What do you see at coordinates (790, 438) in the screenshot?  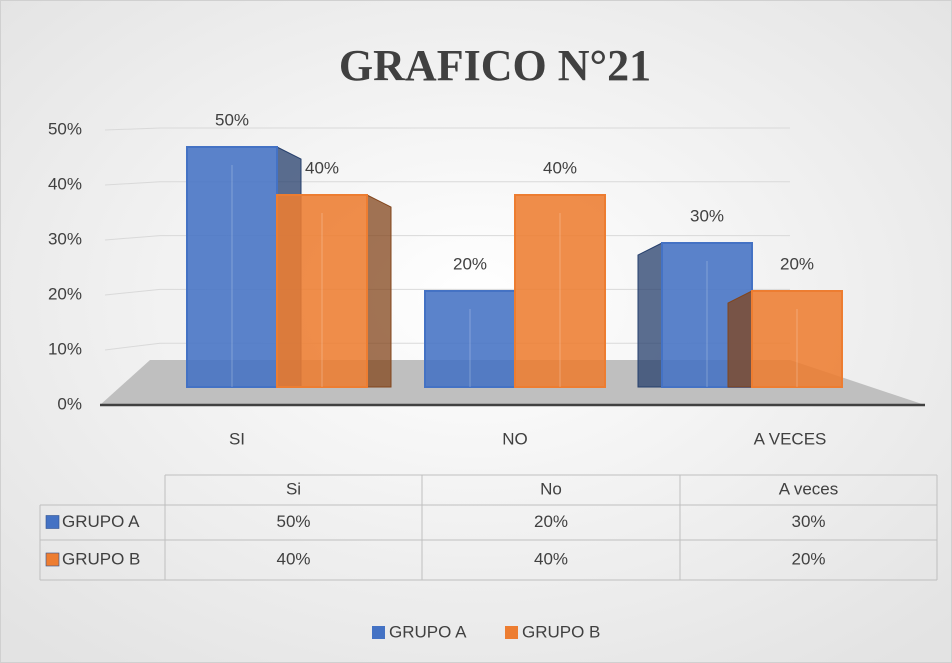 I see `x-tick-label: A VECES` at bounding box center [790, 438].